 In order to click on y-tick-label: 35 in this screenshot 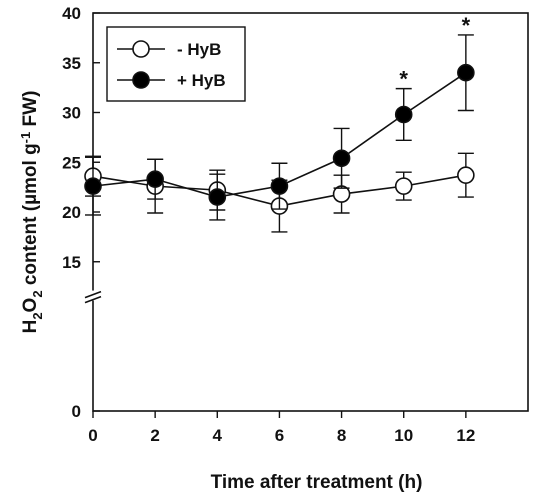, I will do `click(71, 63)`.